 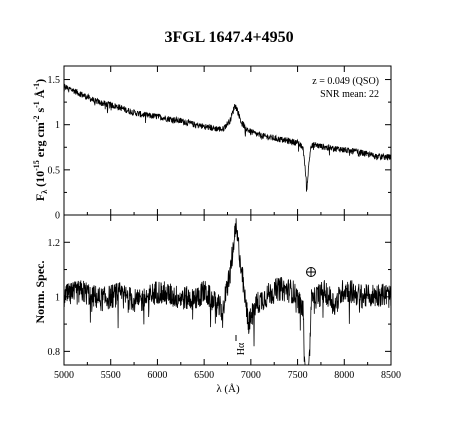 I want to click on ylabel-rest: (10, so click(x=40, y=179).